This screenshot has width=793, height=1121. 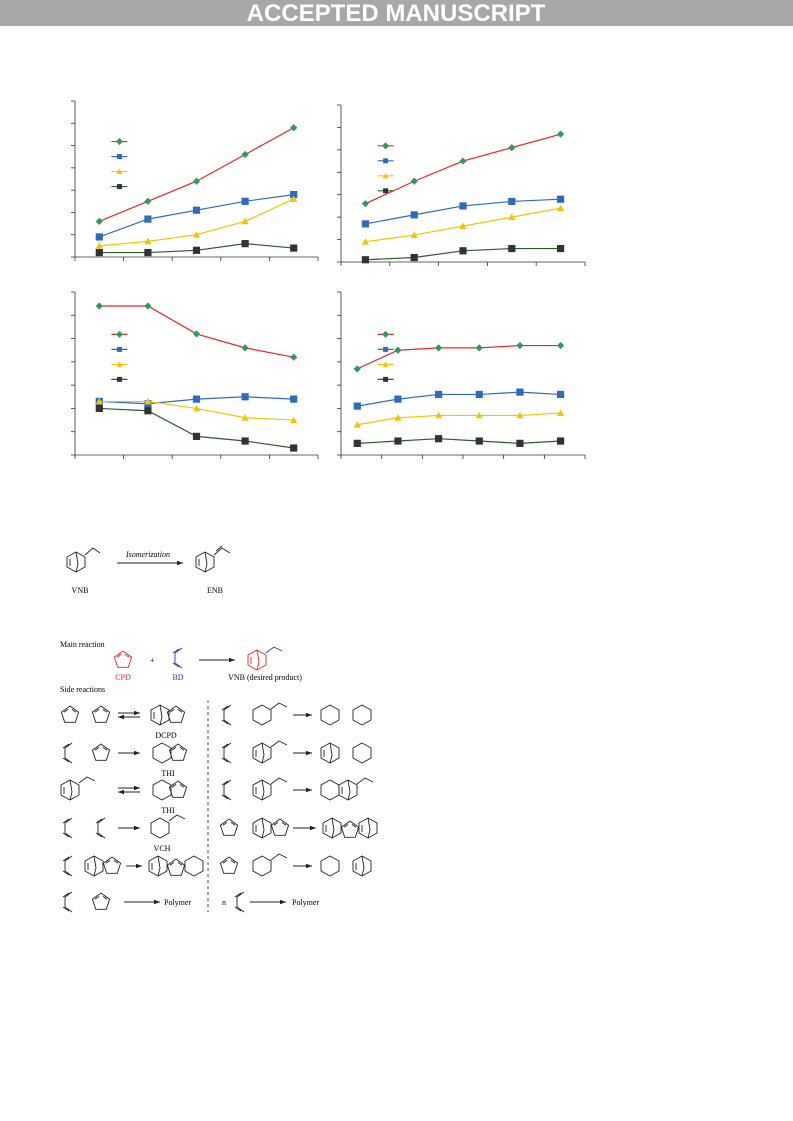 What do you see at coordinates (224, 902) in the screenshot?
I see `n-label: n` at bounding box center [224, 902].